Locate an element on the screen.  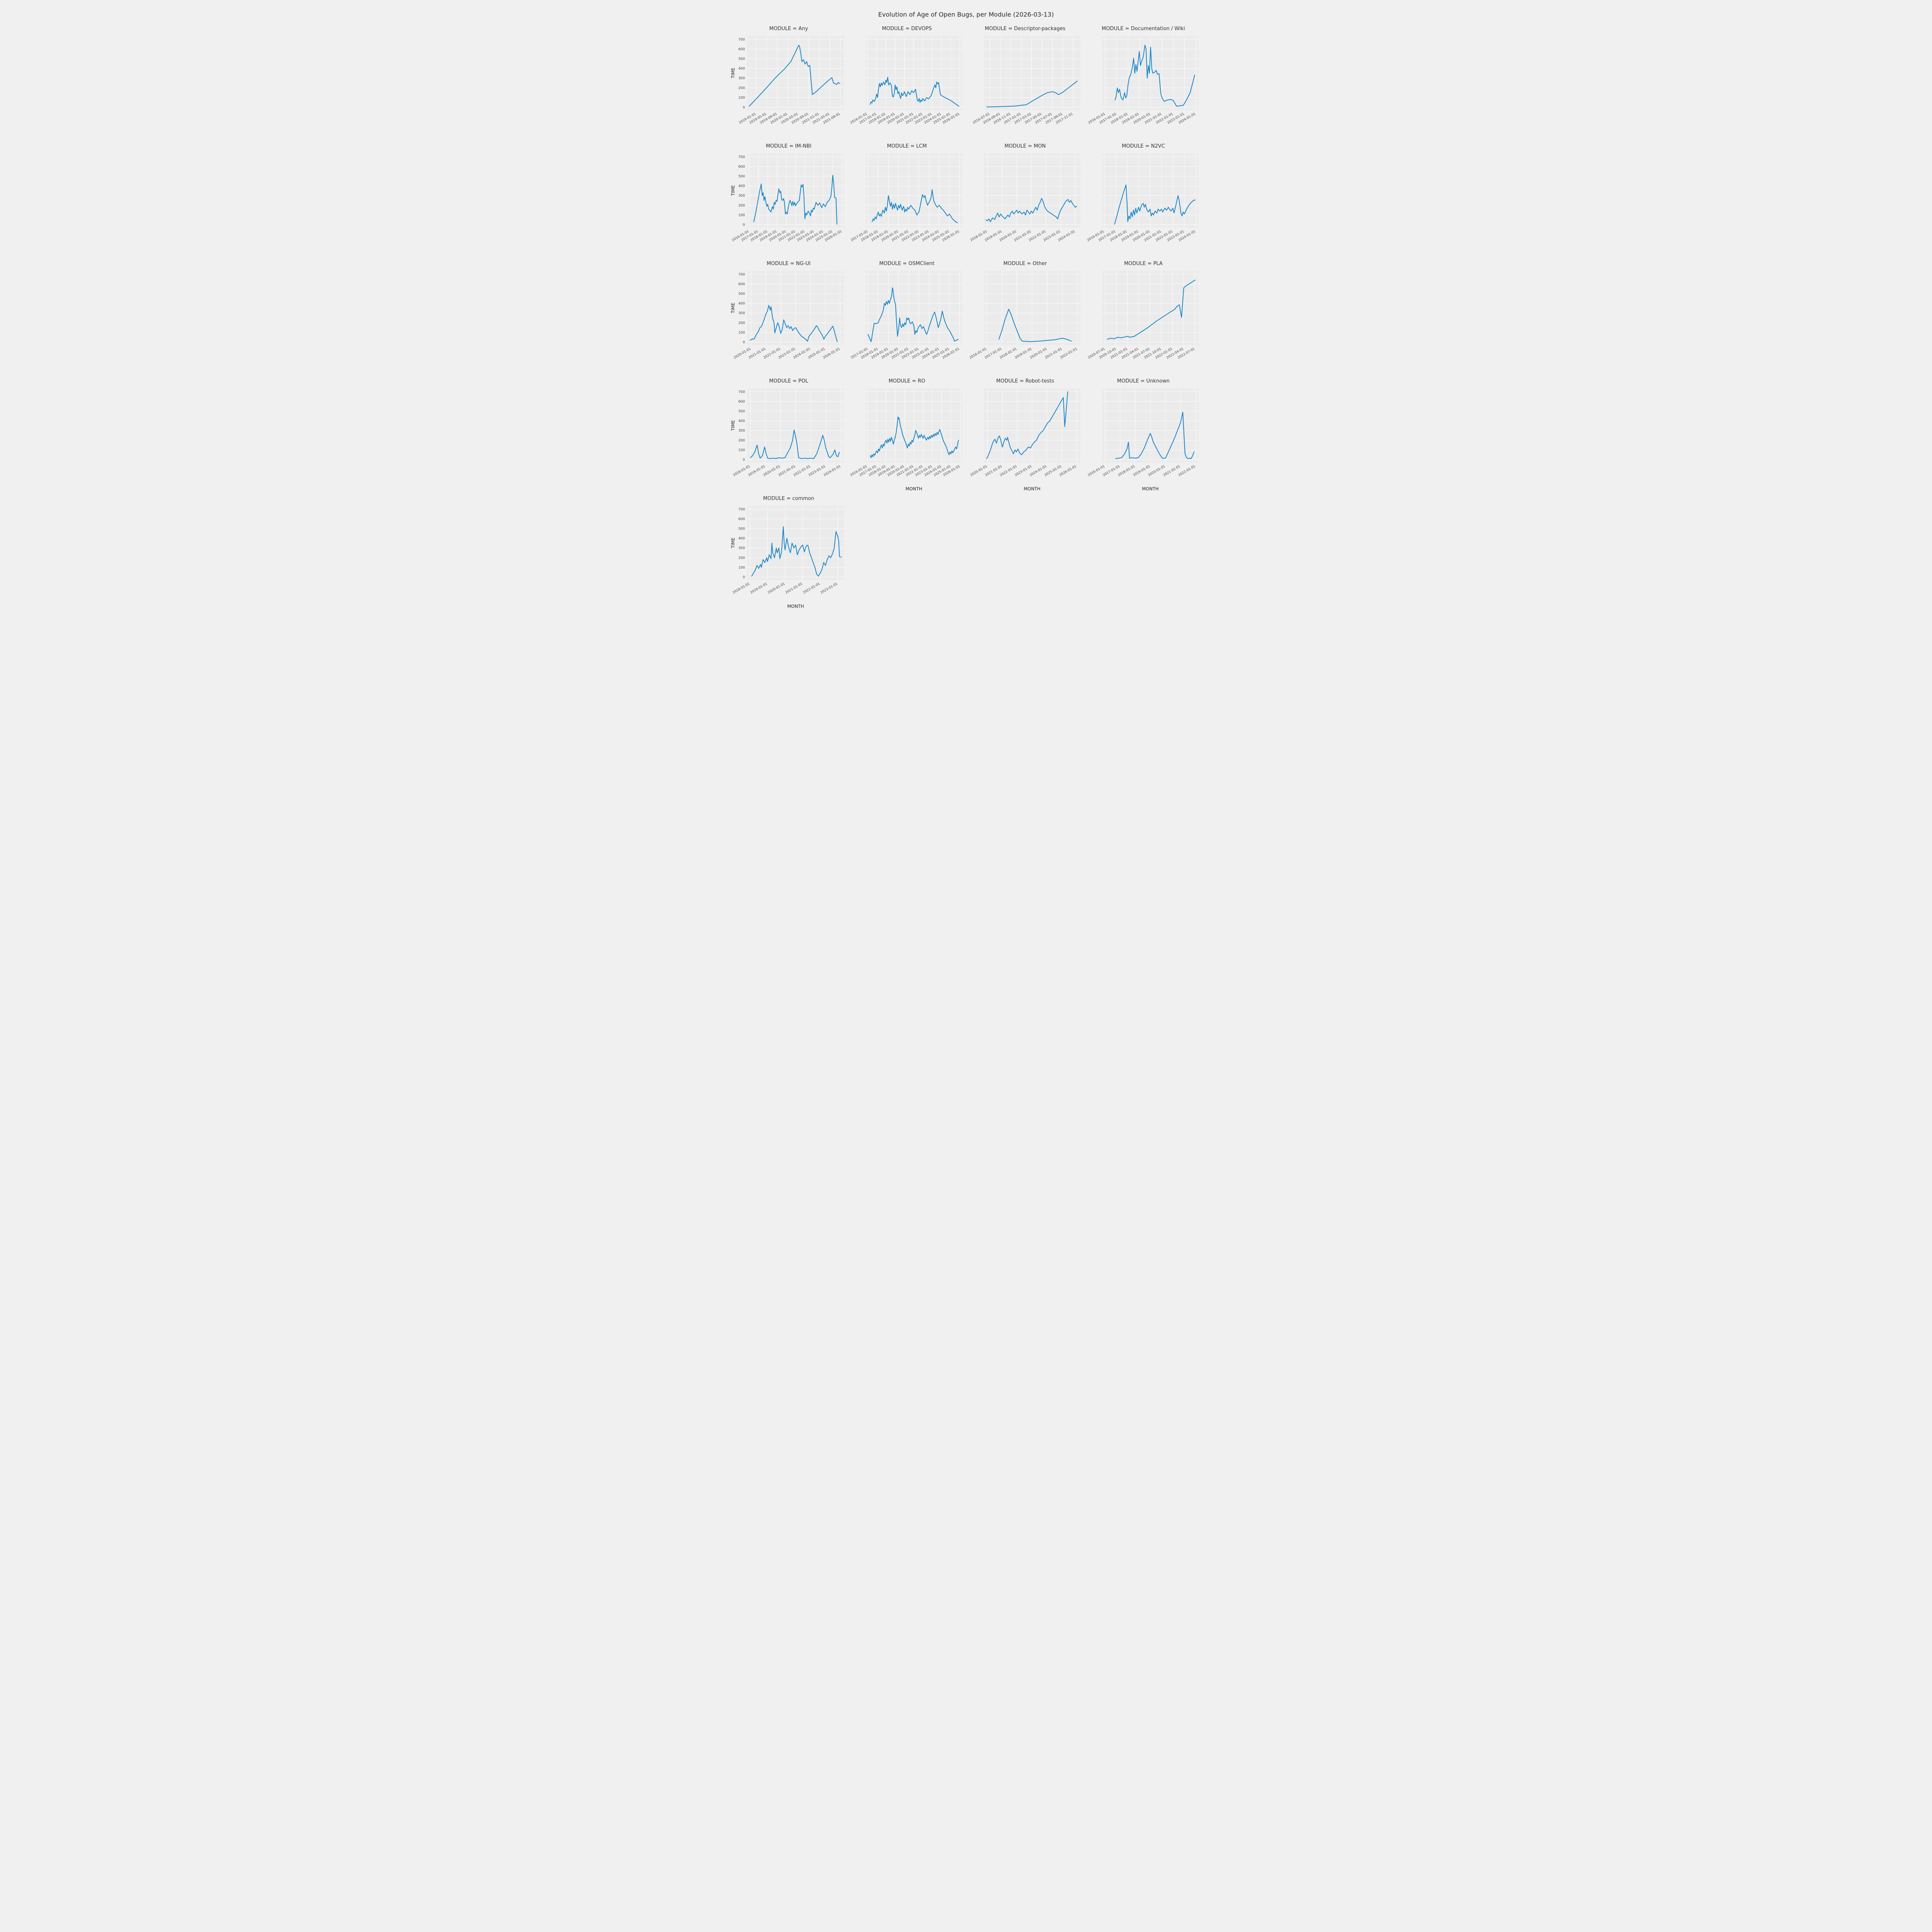
x-tick-label: 2019-01-01 is located at coordinates (759, 588).